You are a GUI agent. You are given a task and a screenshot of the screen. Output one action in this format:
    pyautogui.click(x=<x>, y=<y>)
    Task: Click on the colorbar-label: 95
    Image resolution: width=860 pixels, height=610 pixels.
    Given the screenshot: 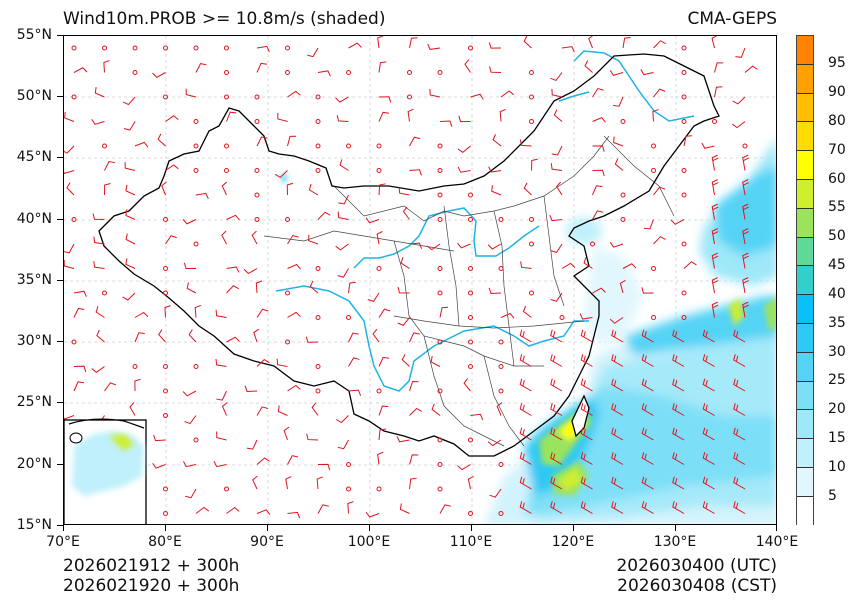 What is the action you would take?
    pyautogui.click(x=837, y=63)
    